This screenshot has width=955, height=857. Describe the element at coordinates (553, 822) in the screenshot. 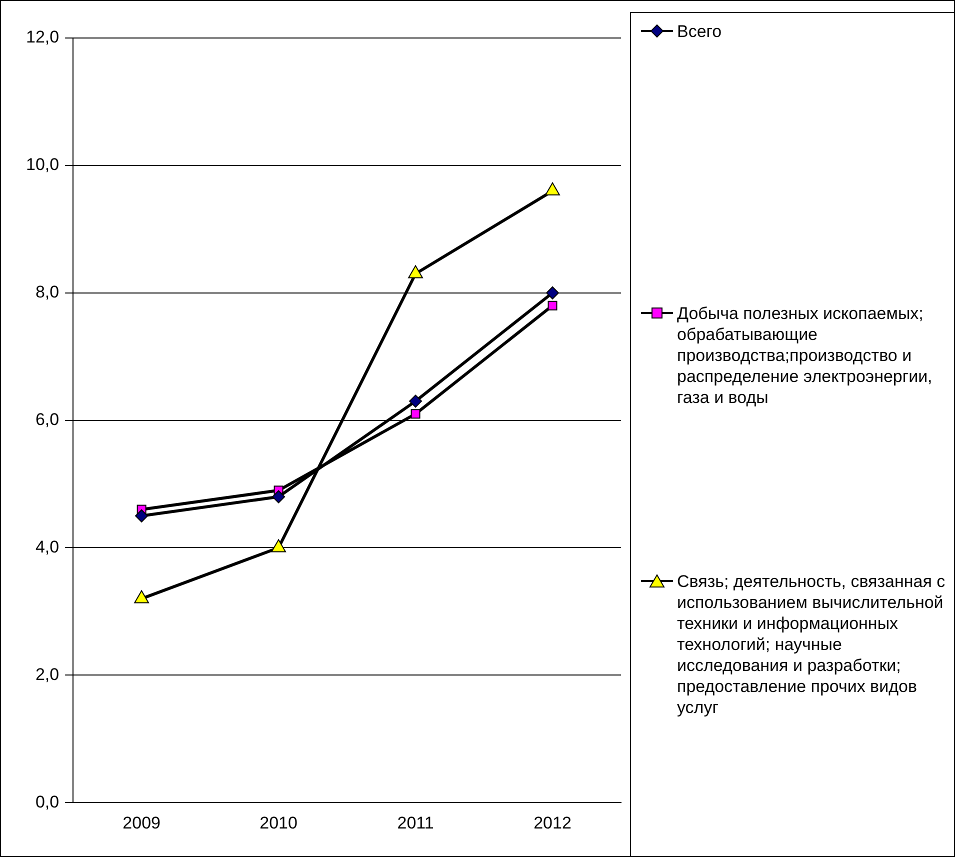

I see `x-tick-label: 2012` at that location.